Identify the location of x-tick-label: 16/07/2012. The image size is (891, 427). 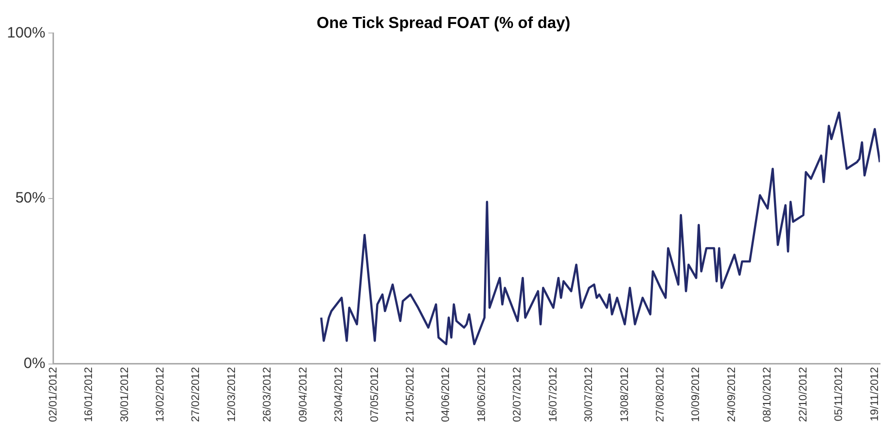
(553, 394).